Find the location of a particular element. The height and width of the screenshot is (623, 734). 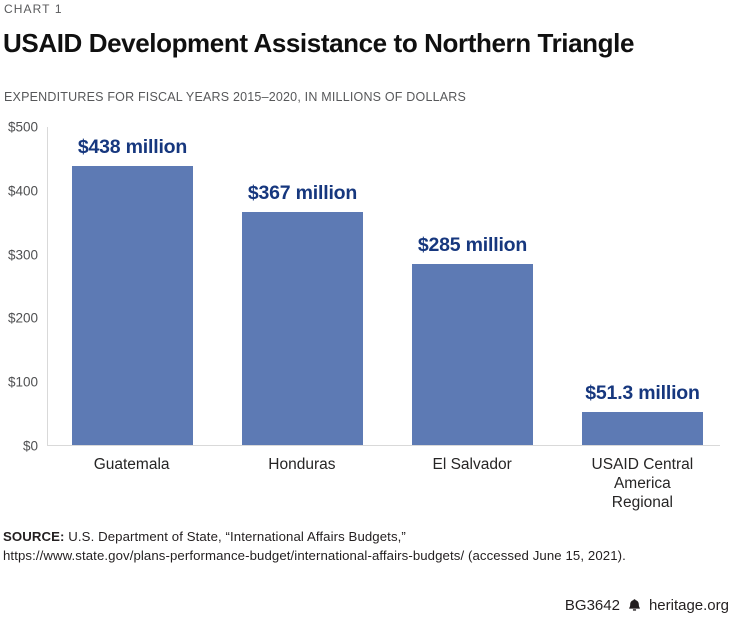

liberty-bell-icon is located at coordinates (634, 605).